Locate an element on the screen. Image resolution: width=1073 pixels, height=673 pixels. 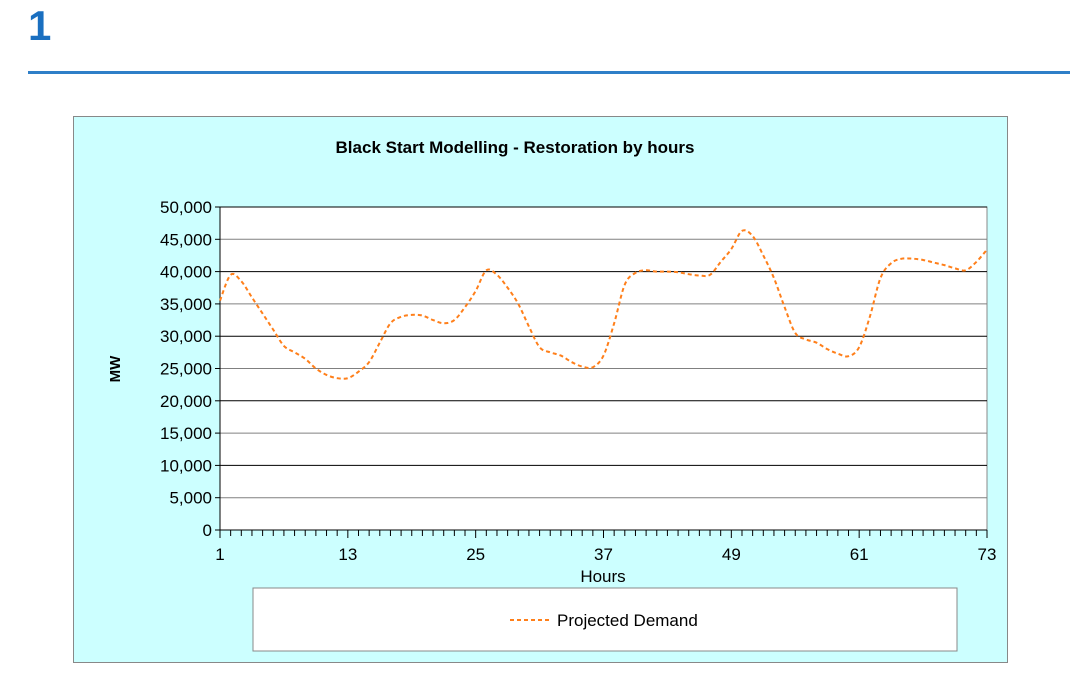
legend is located at coordinates (605, 619).